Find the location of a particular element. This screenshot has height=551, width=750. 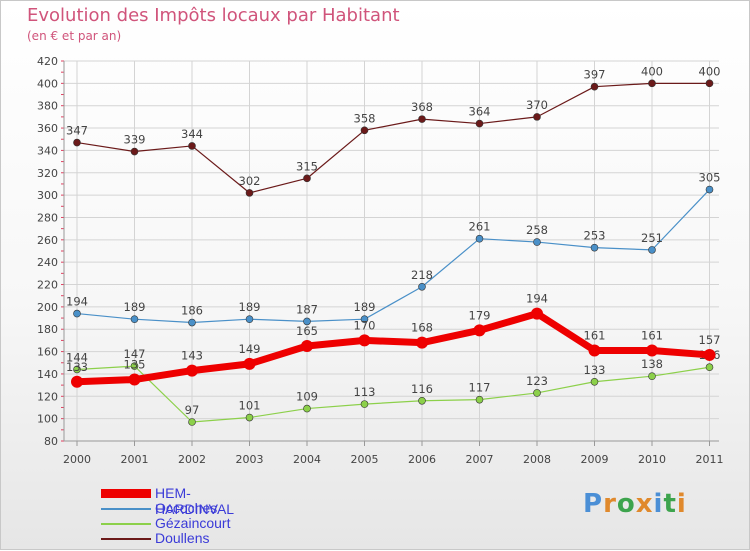

y-tick-label: 240 is located at coordinates (47, 262).